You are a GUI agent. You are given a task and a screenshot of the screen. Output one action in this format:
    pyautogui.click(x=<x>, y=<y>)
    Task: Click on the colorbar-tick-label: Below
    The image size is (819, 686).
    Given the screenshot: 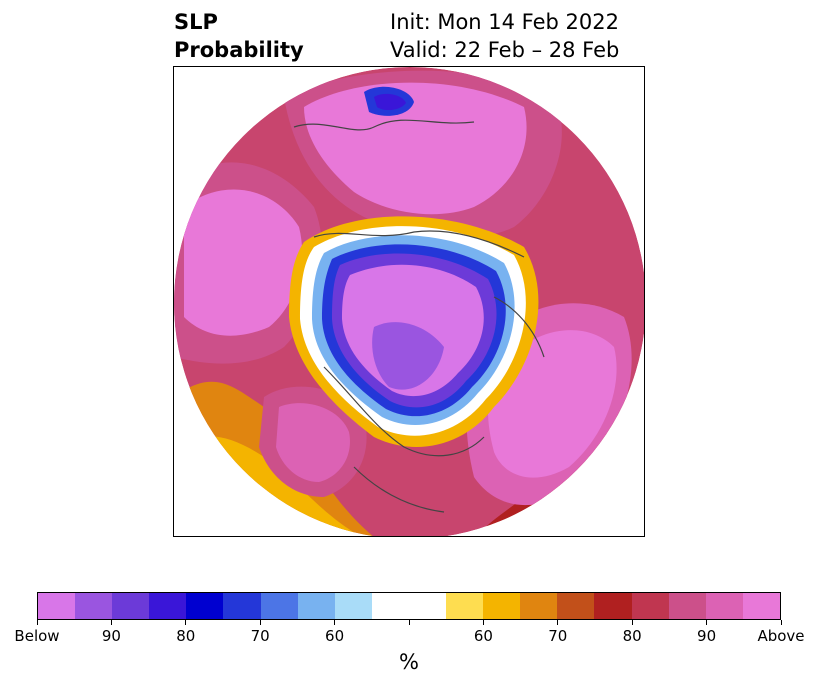 What is the action you would take?
    pyautogui.click(x=37, y=636)
    